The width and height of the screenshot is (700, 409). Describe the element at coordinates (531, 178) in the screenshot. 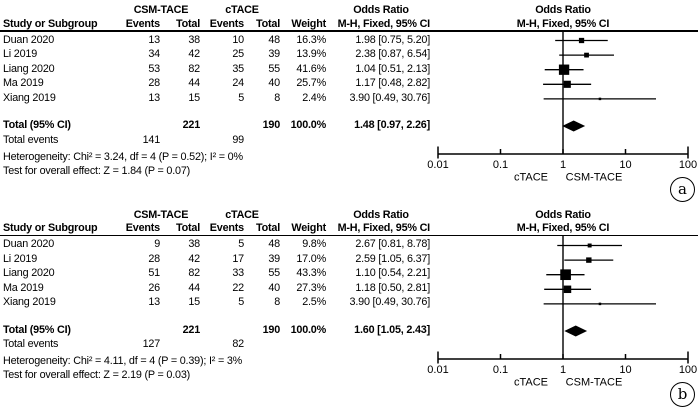

I see `favours-left-label: cTACE` at that location.